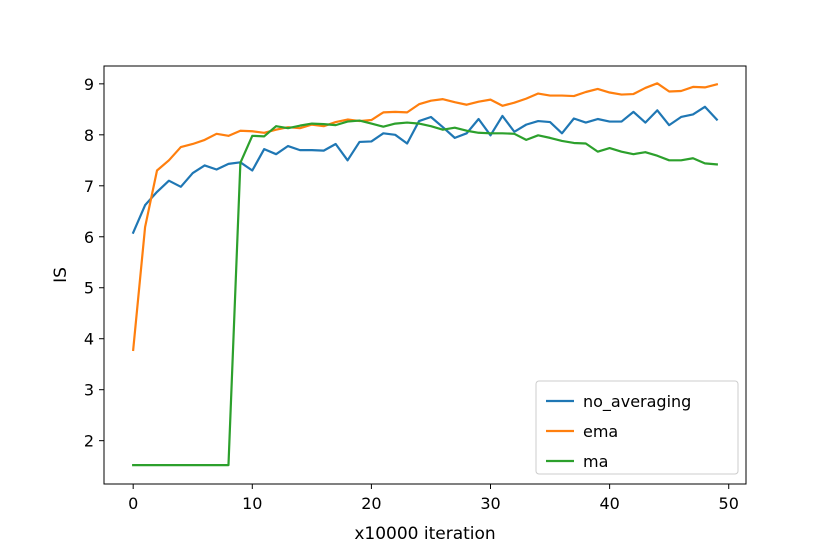 The height and width of the screenshot is (554, 830). Describe the element at coordinates (89, 135) in the screenshot. I see `y-tick-label: 8` at that location.